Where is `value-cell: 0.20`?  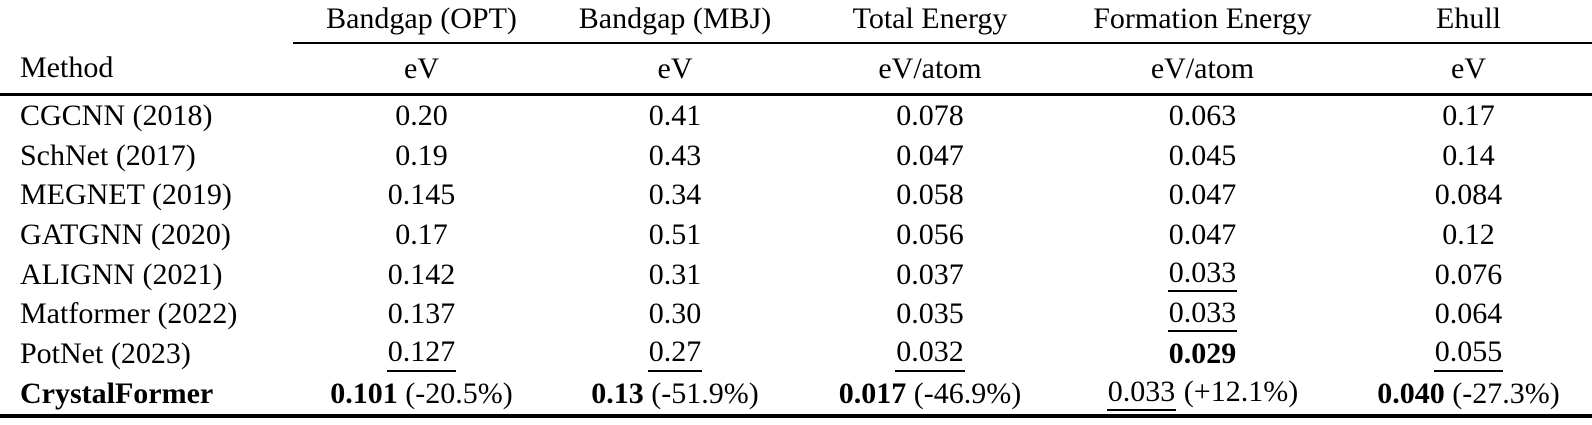
value-cell: 0.20 is located at coordinates (421, 115).